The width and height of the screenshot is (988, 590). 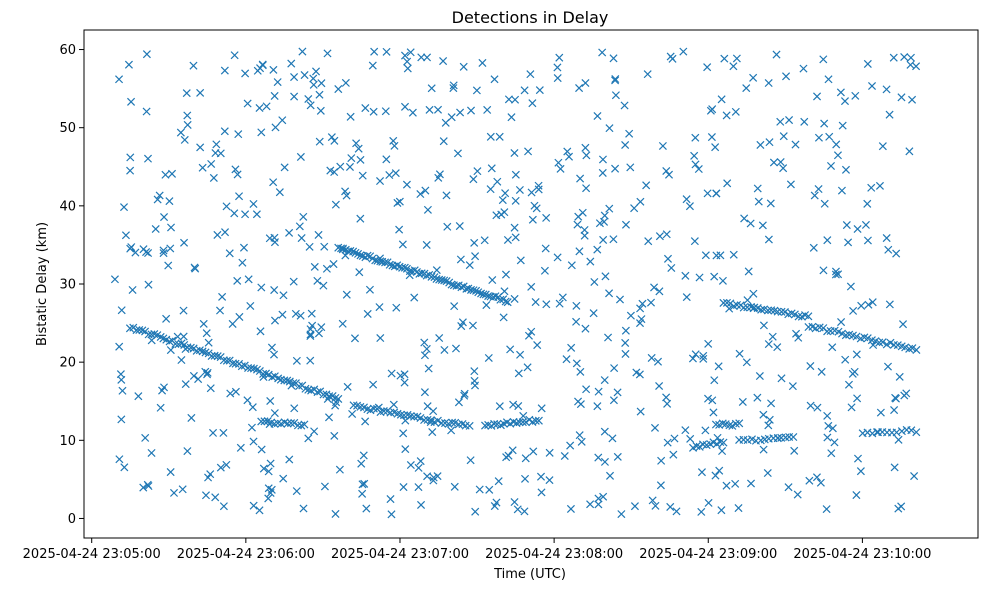 What do you see at coordinates (67, 363) in the screenshot?
I see `y-tick-label: 20` at bounding box center [67, 363].